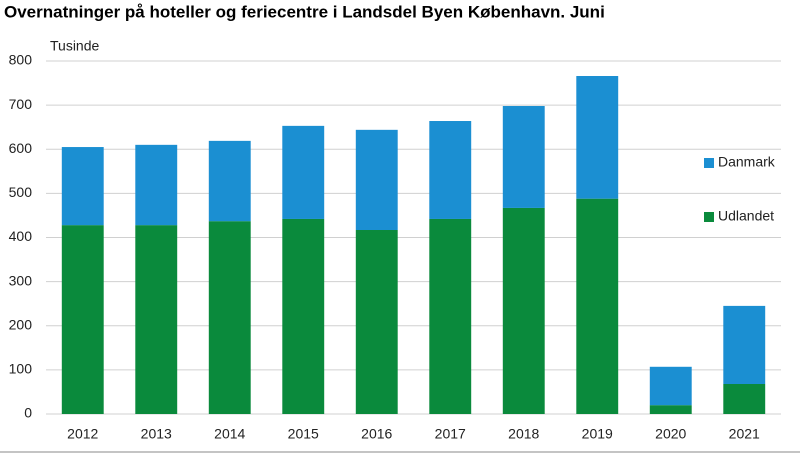 The width and height of the screenshot is (800, 457). What do you see at coordinates (28, 413) in the screenshot?
I see `y-tick-label: 0` at bounding box center [28, 413].